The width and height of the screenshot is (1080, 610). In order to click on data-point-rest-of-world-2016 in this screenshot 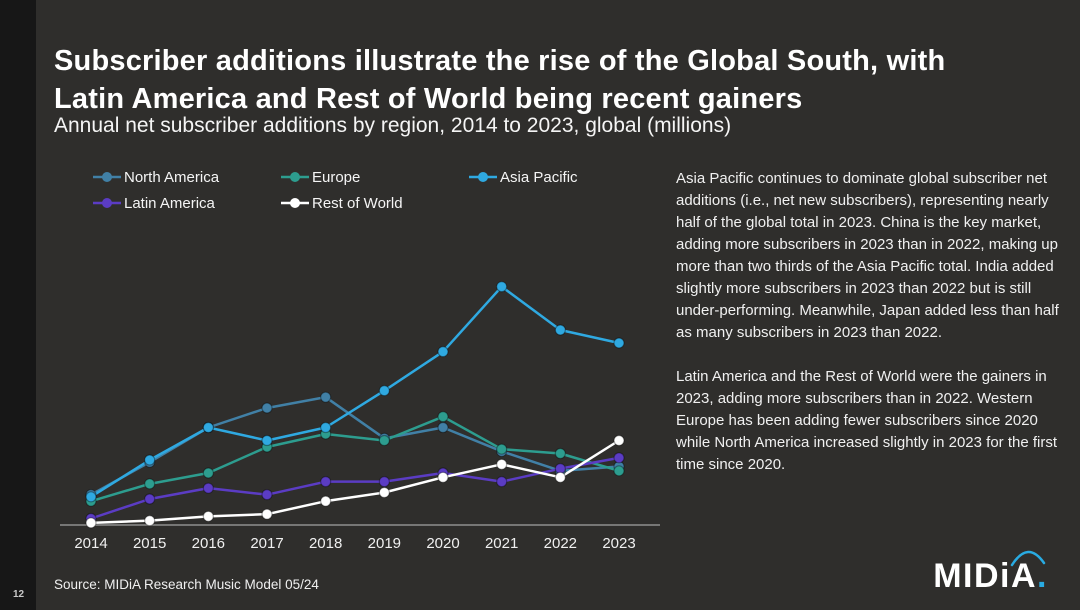, I will do `click(208, 516)`.